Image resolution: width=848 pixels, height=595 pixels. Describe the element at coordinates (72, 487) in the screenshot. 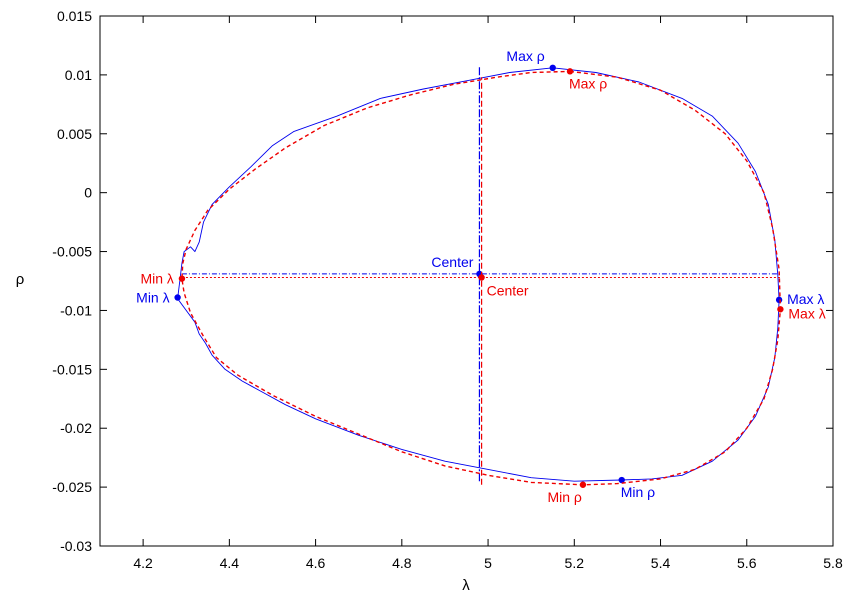

I see `y-tick-label: -0.025` at that location.